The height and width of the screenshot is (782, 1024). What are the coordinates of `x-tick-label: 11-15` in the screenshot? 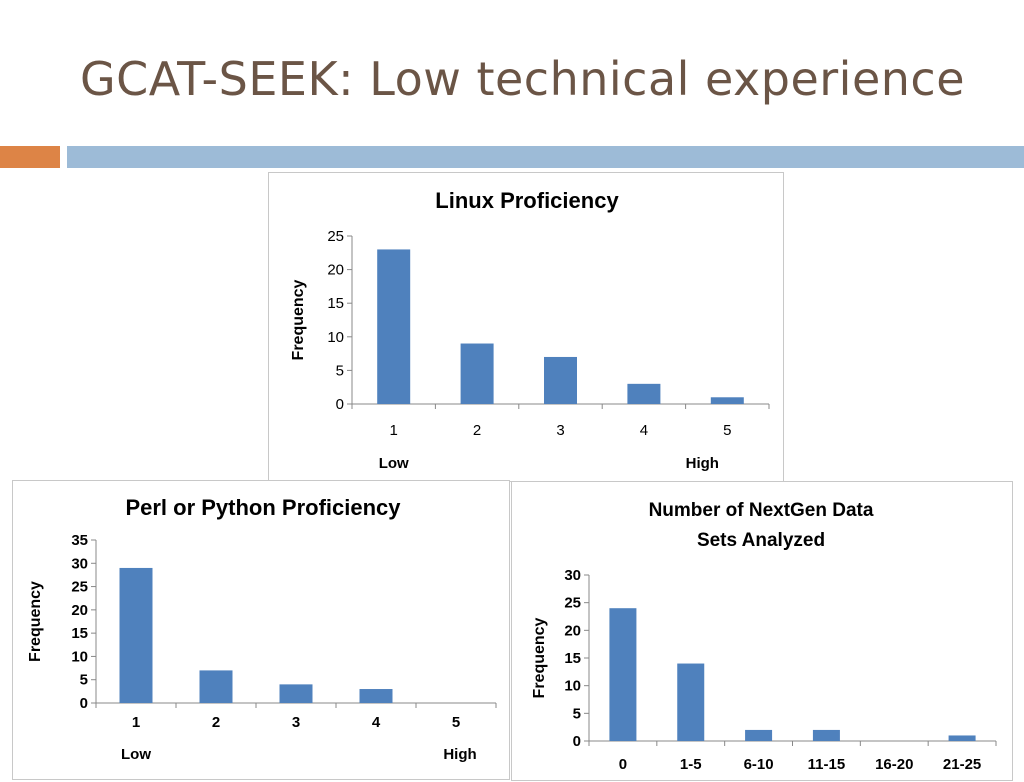 It's located at (827, 764).